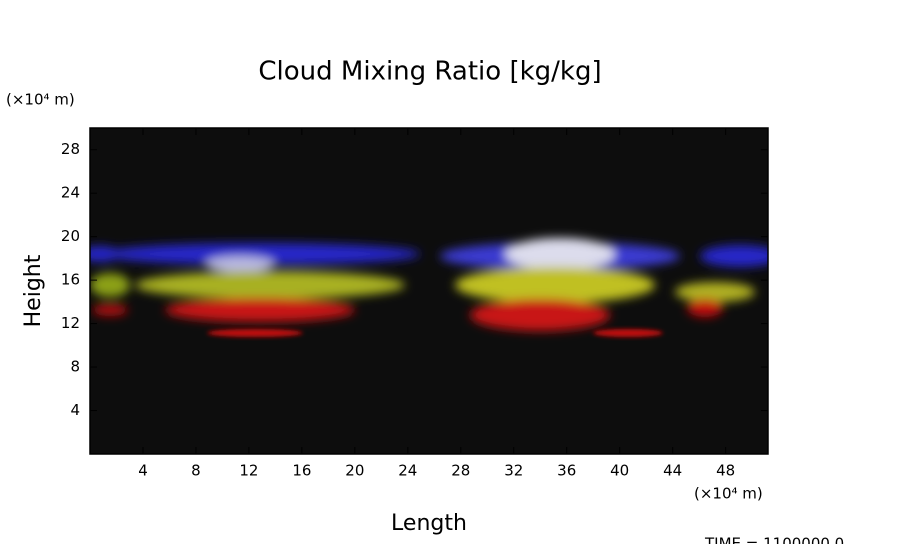 This screenshot has width=904, height=544. What do you see at coordinates (70, 149) in the screenshot?
I see `y-tick-label: 28` at bounding box center [70, 149].